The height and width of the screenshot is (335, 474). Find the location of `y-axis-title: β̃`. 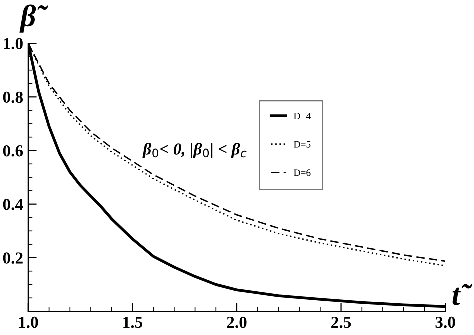

y-axis-title: β̃ is located at coordinates (34, 18).